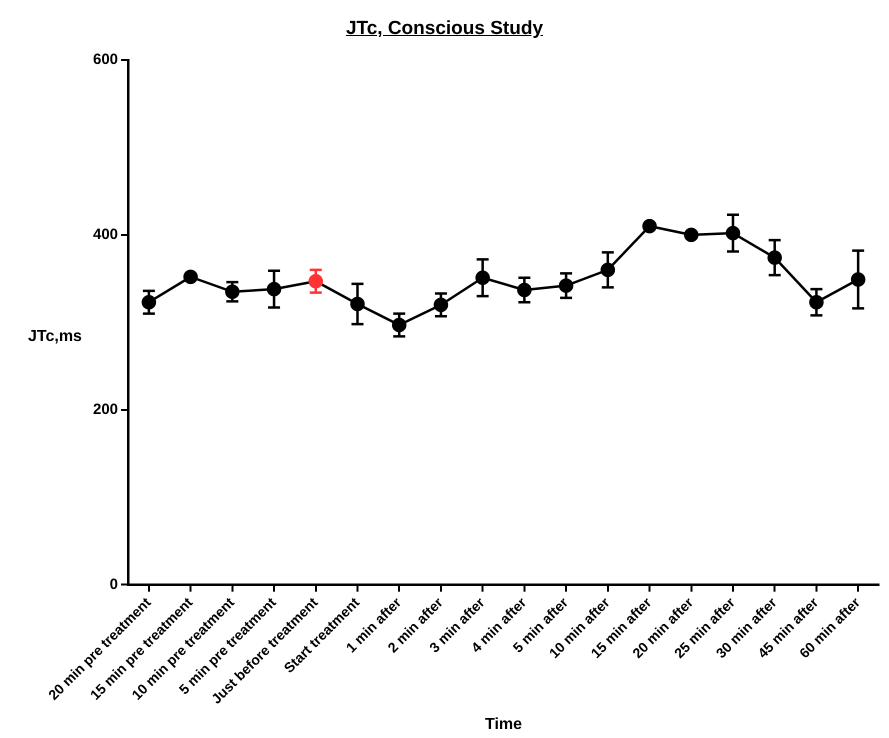 The height and width of the screenshot is (738, 889). What do you see at coordinates (55, 337) in the screenshot?
I see `y-axis-title: JTc,ms` at bounding box center [55, 337].